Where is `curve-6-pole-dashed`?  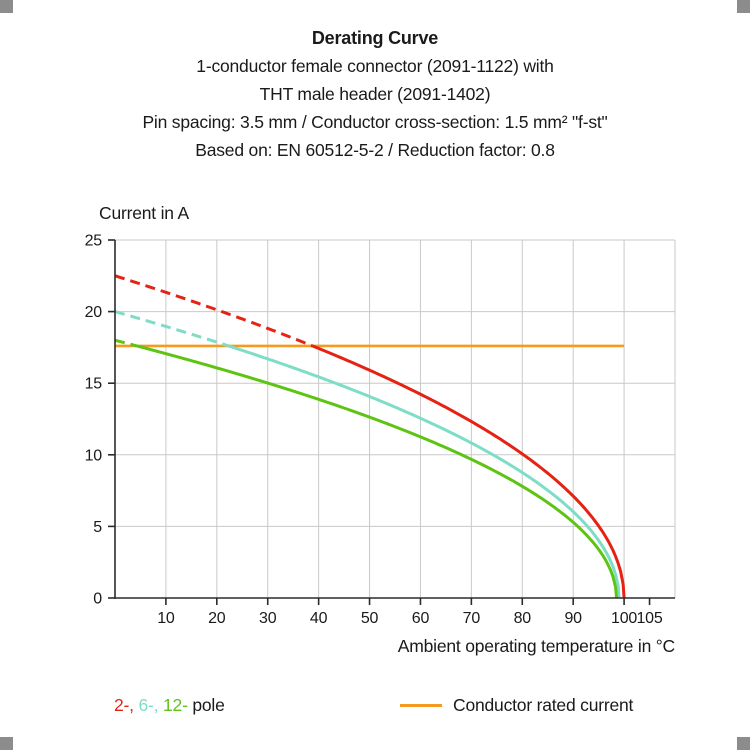
curve-6-pole-dashed is located at coordinates (172, 329).